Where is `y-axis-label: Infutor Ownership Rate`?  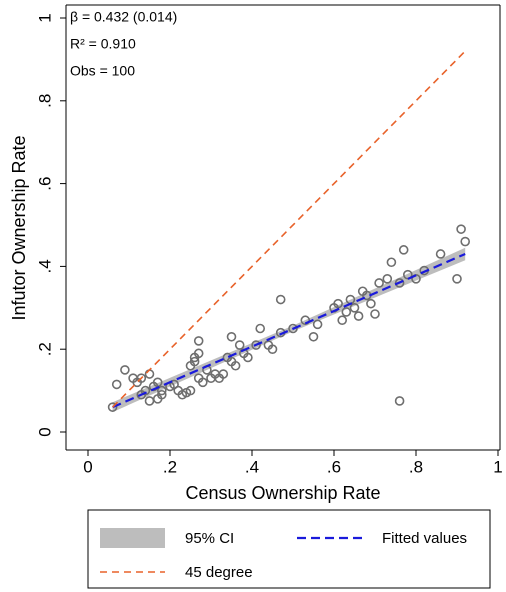
y-axis-label: Infutor Ownership Rate is located at coordinates (19, 227).